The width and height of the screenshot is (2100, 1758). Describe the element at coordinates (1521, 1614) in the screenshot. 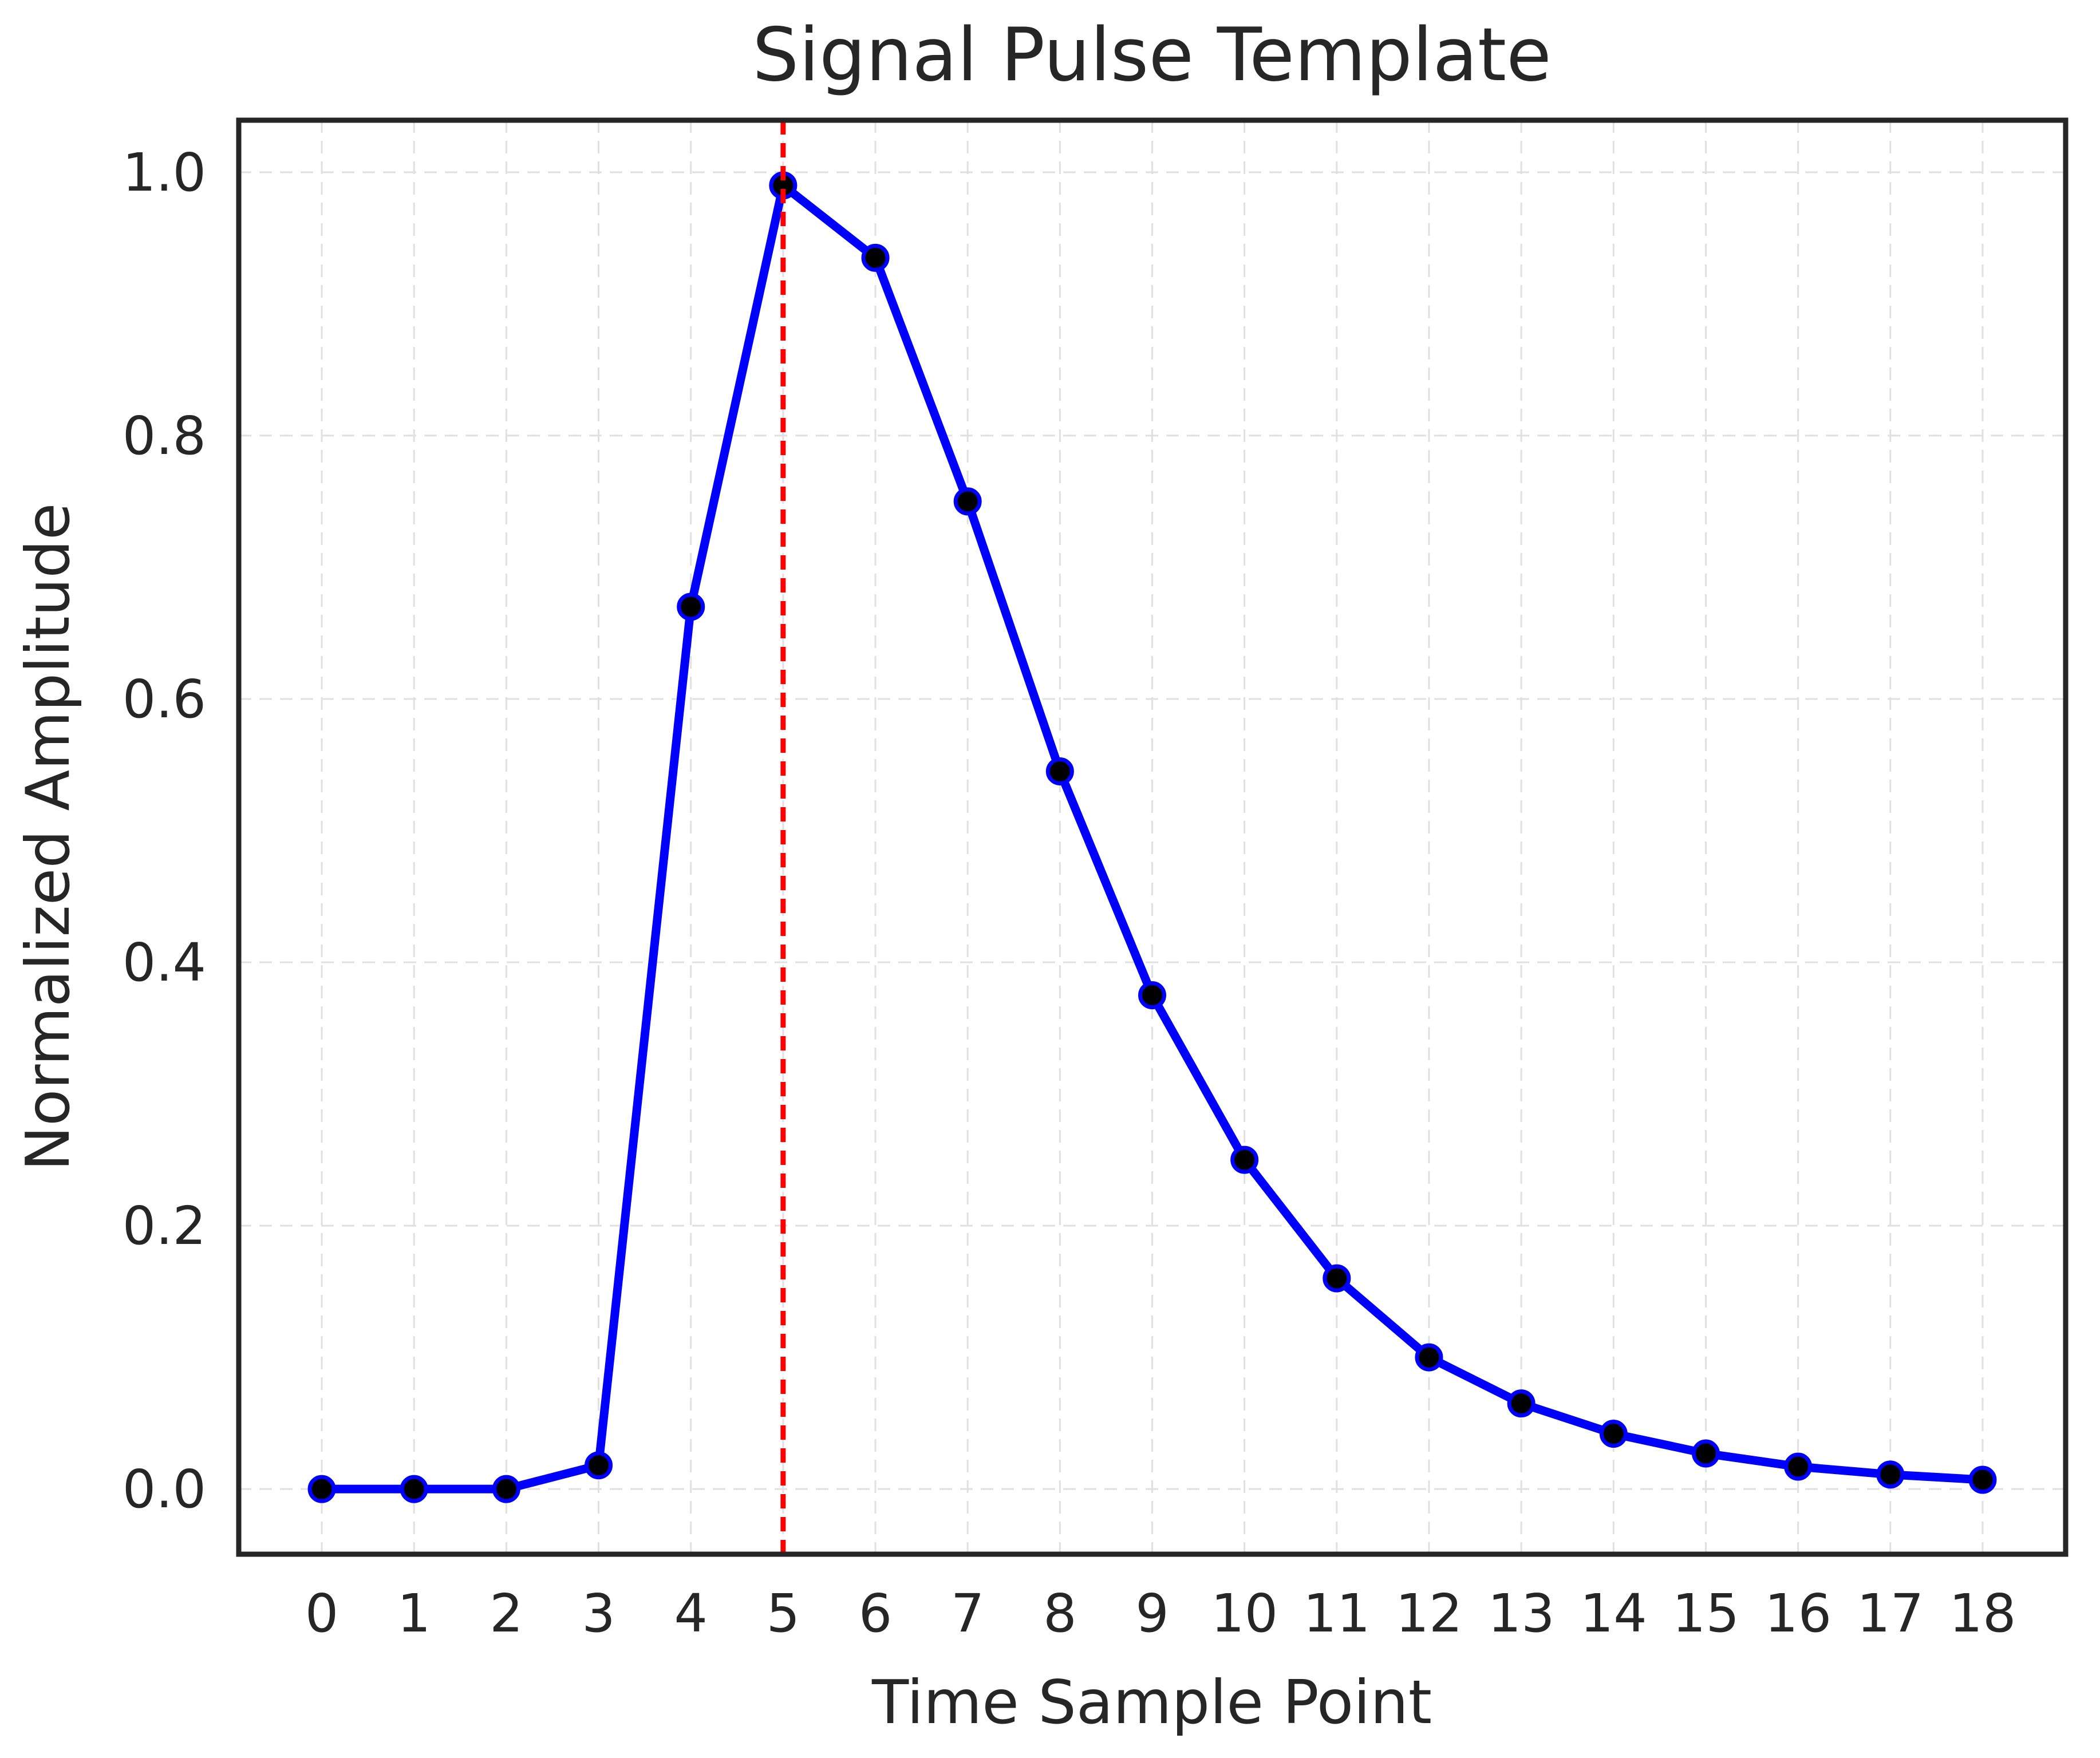

I see `x-tick-label: 13` at that location.